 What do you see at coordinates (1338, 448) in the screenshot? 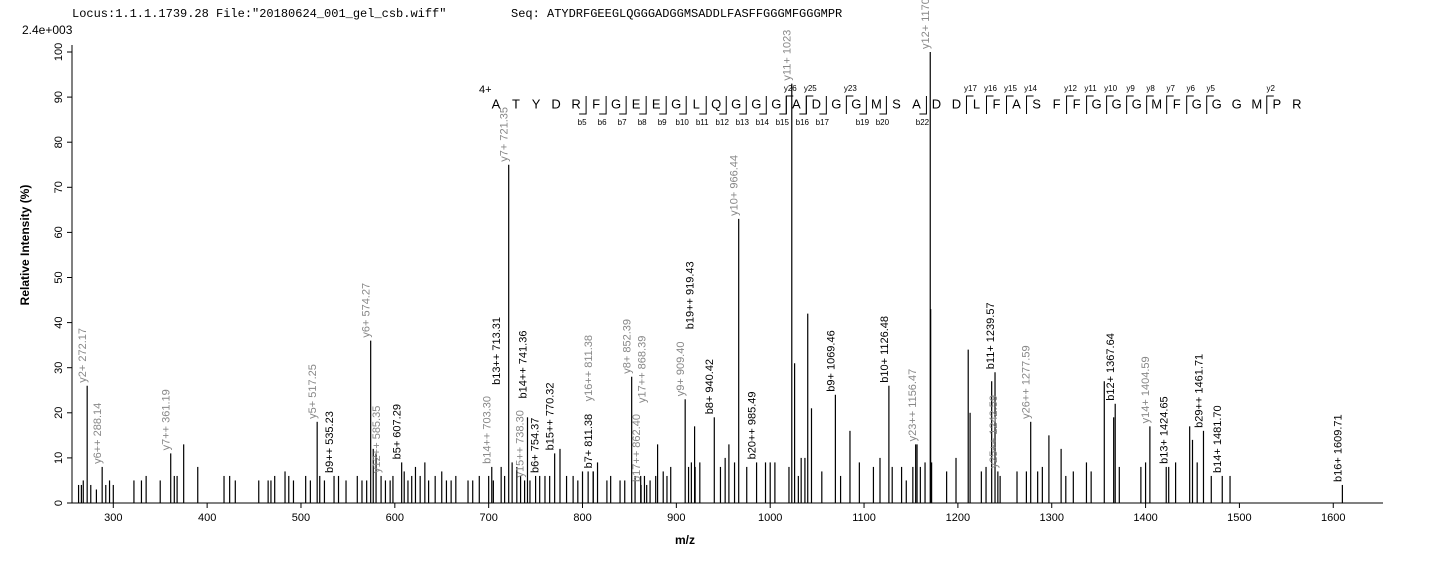
I see `peak-label: b16+ 1609.71` at bounding box center [1338, 448].